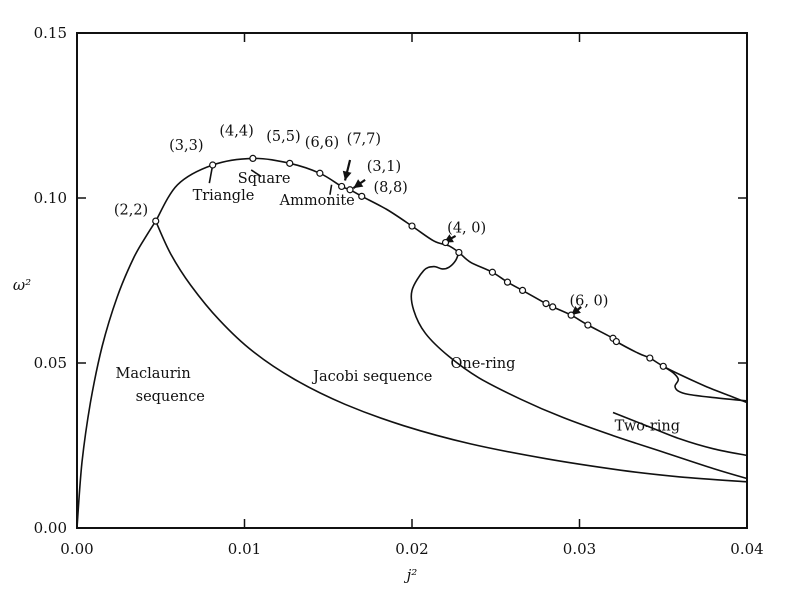 The image size is (798, 599). Describe the element at coordinates (131, 211) in the screenshot. I see `annotation-a22: (2,2)` at that location.